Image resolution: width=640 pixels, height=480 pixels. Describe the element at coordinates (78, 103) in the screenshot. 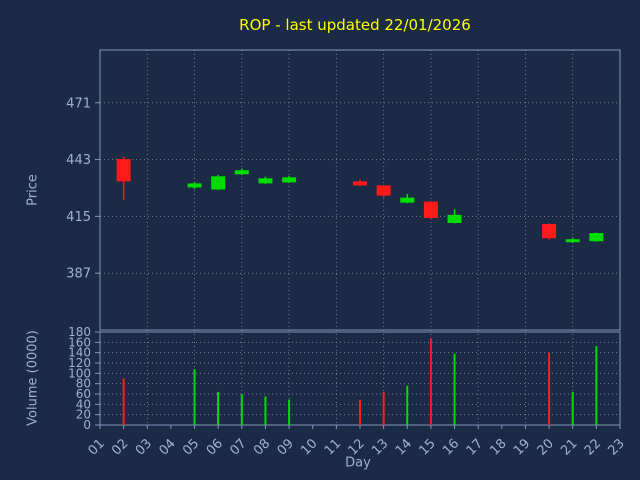

I see `price-tick-label: 471` at that location.